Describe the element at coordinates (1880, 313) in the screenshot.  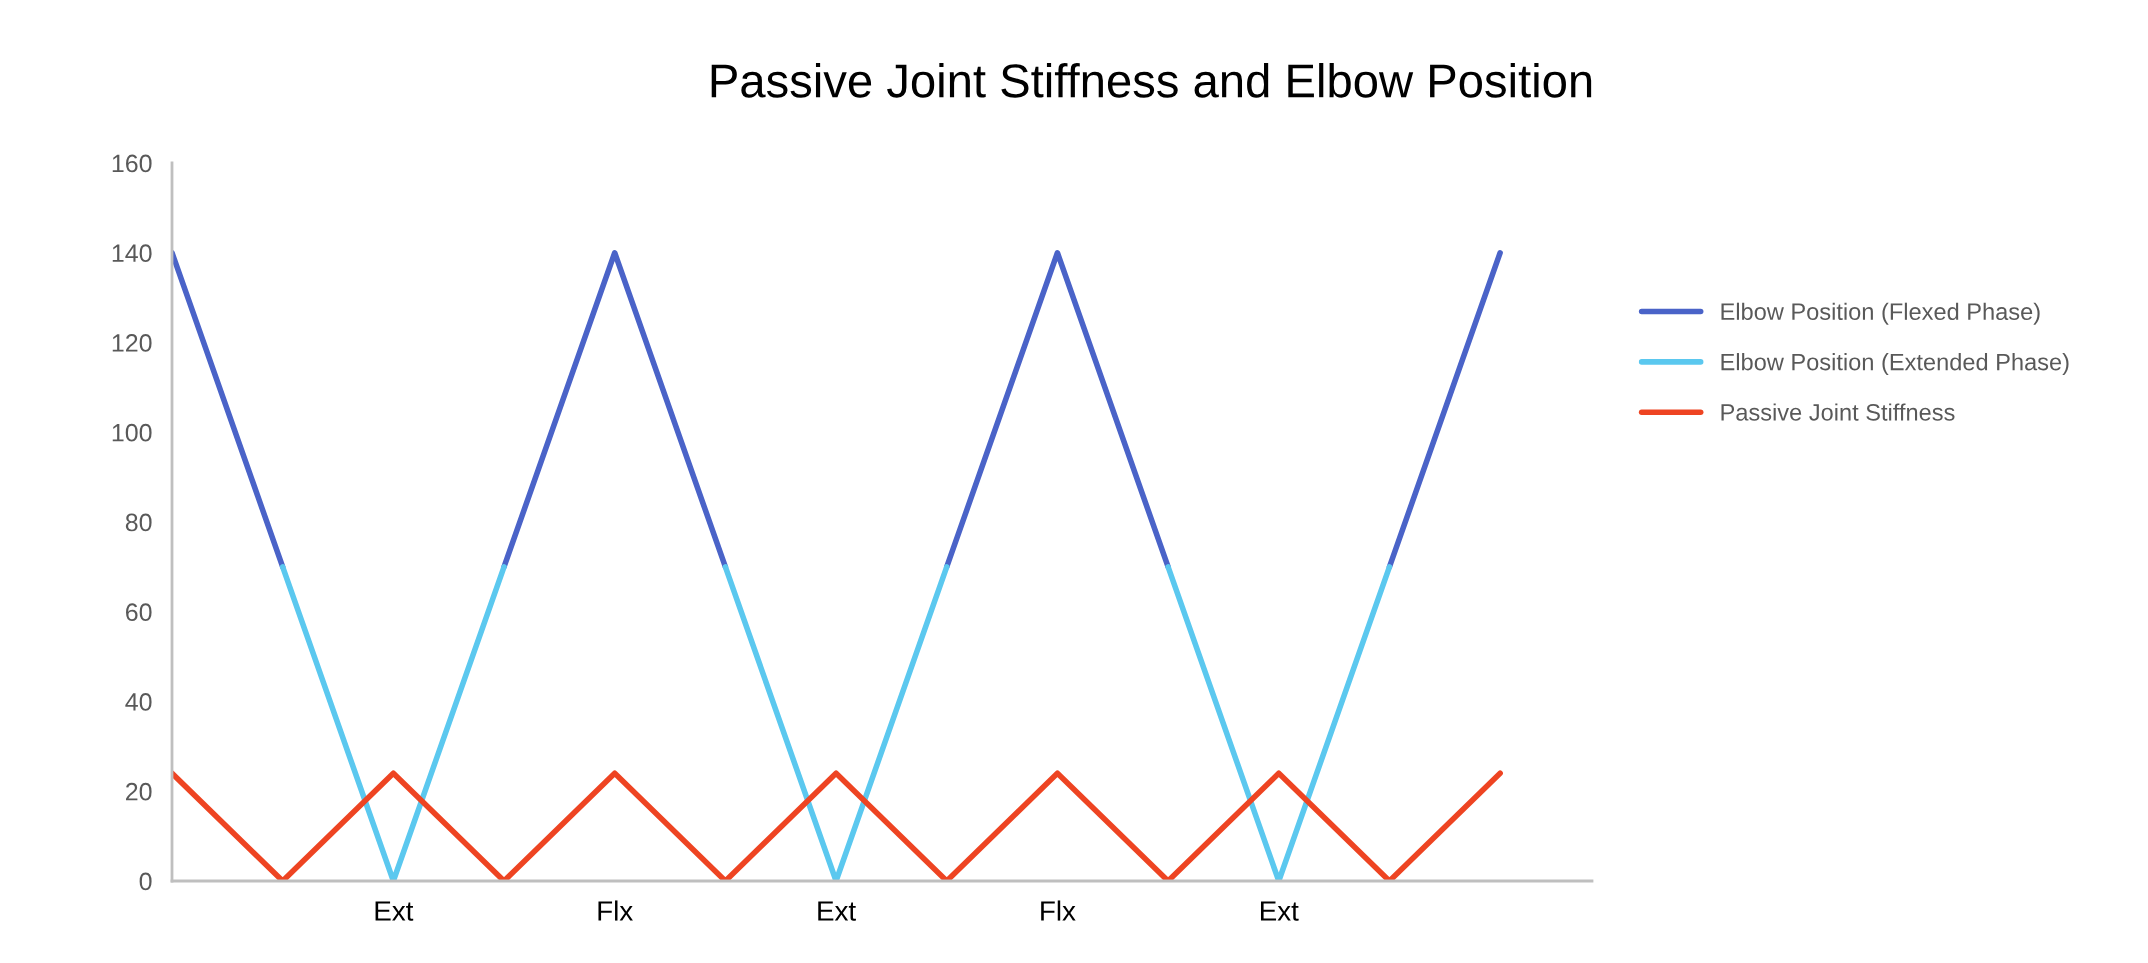
I see `legend-label: Elbow Position (Flexed Phase)` at that location.